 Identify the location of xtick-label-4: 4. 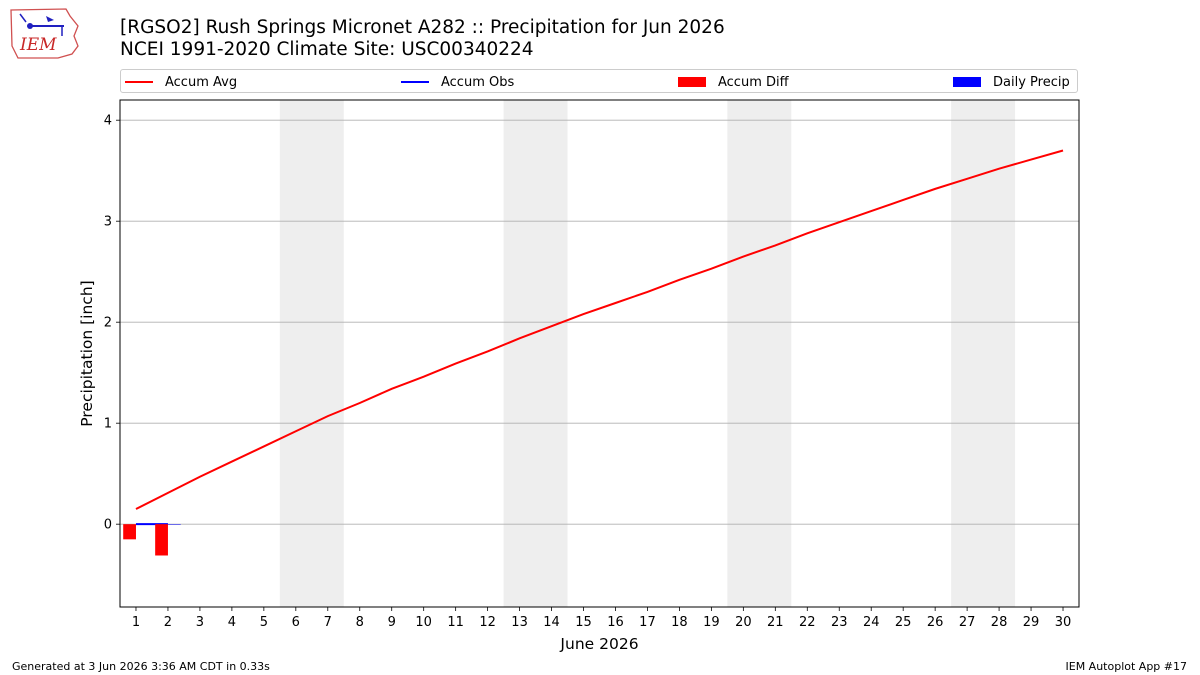
(232, 622).